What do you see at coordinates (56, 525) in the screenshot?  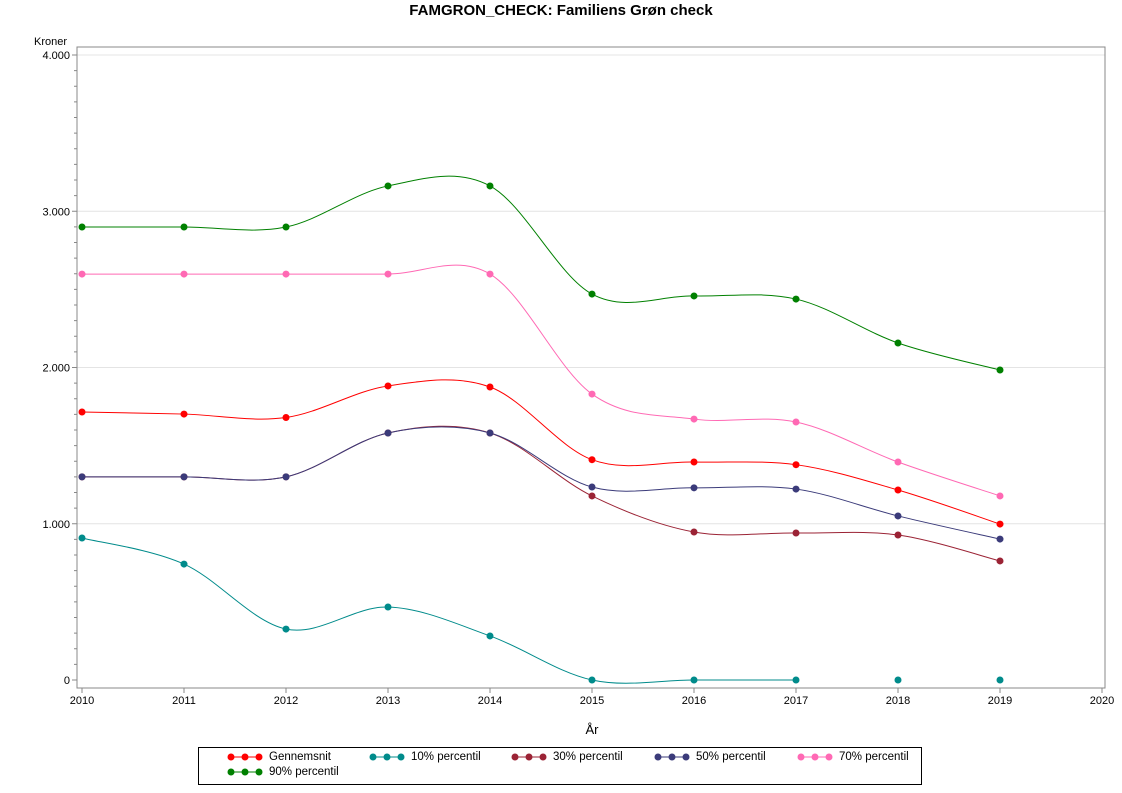 I see `y-tick-label: 1.000` at bounding box center [56, 525].